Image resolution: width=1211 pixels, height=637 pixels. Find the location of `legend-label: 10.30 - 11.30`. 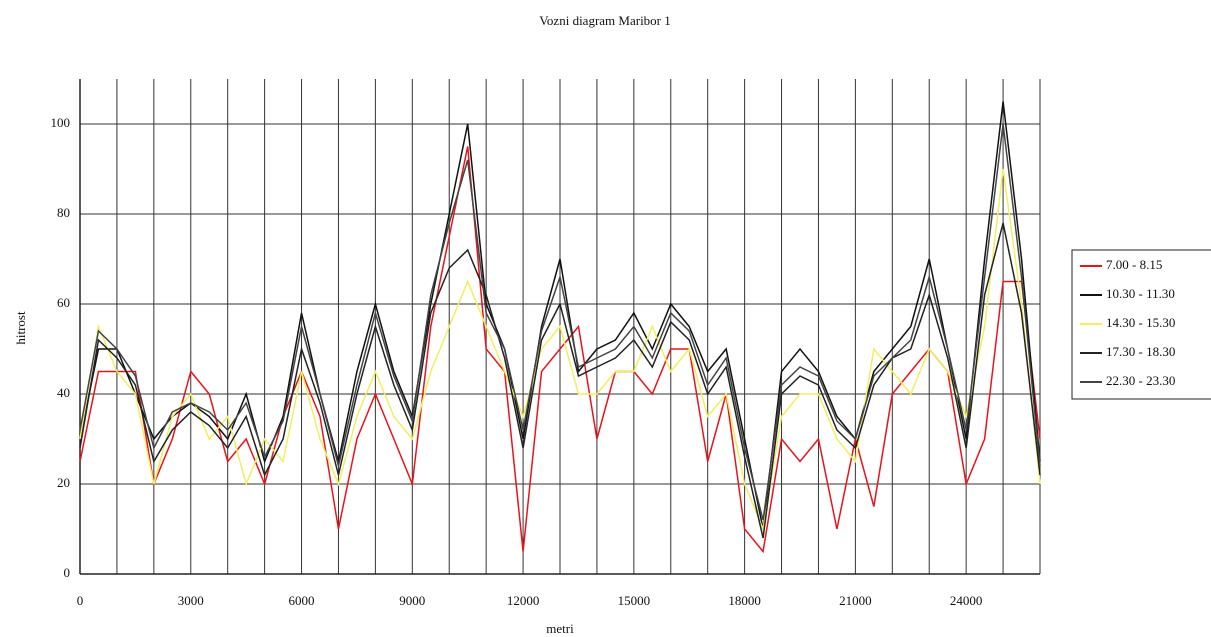

legend-label: 10.30 - 11.30 is located at coordinates (1140, 293).